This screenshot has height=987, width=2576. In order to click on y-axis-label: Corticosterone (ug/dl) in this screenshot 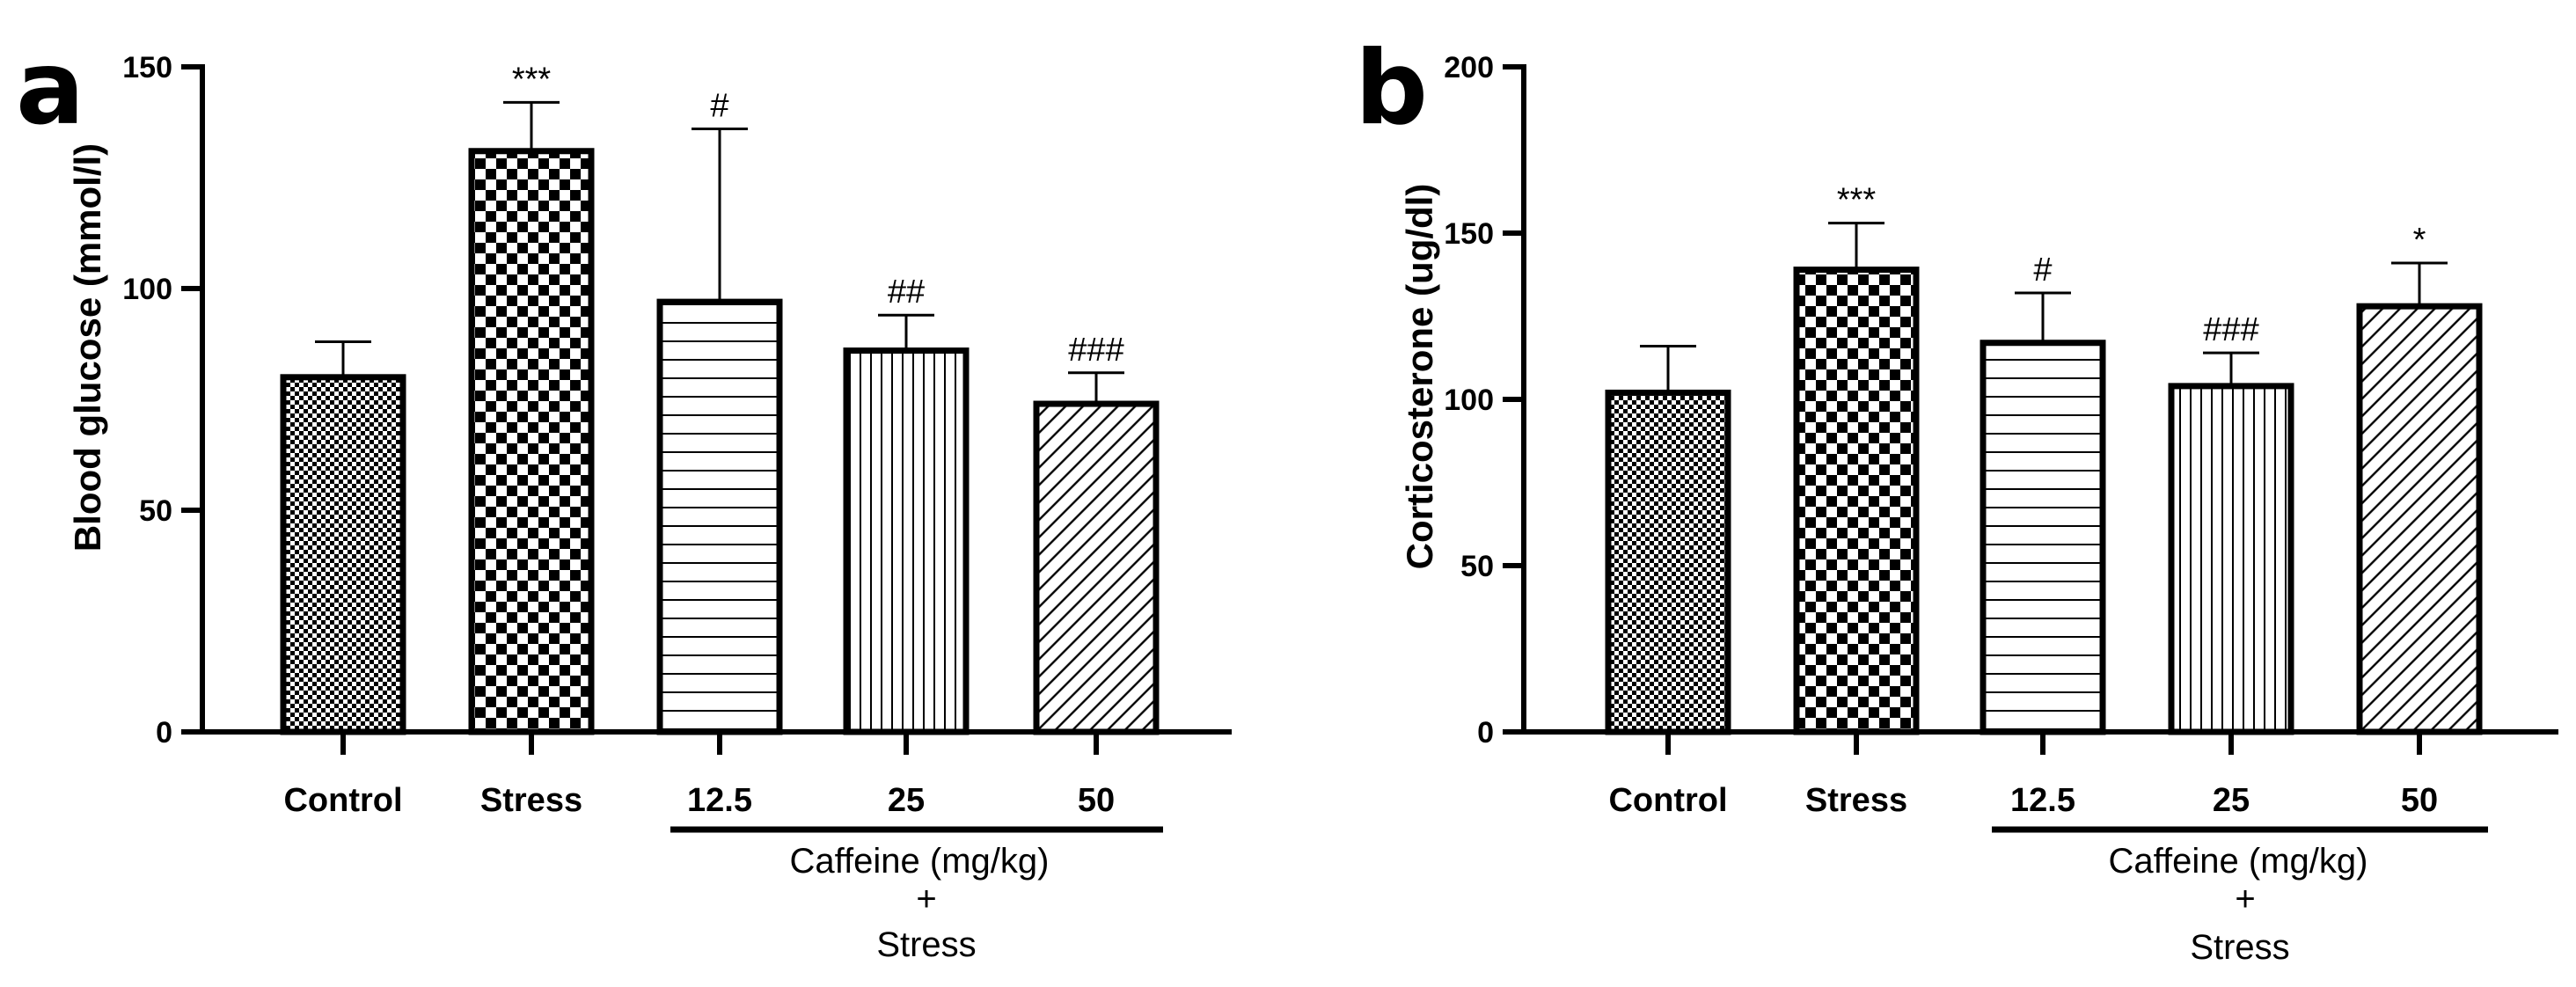, I will do `click(1419, 377)`.